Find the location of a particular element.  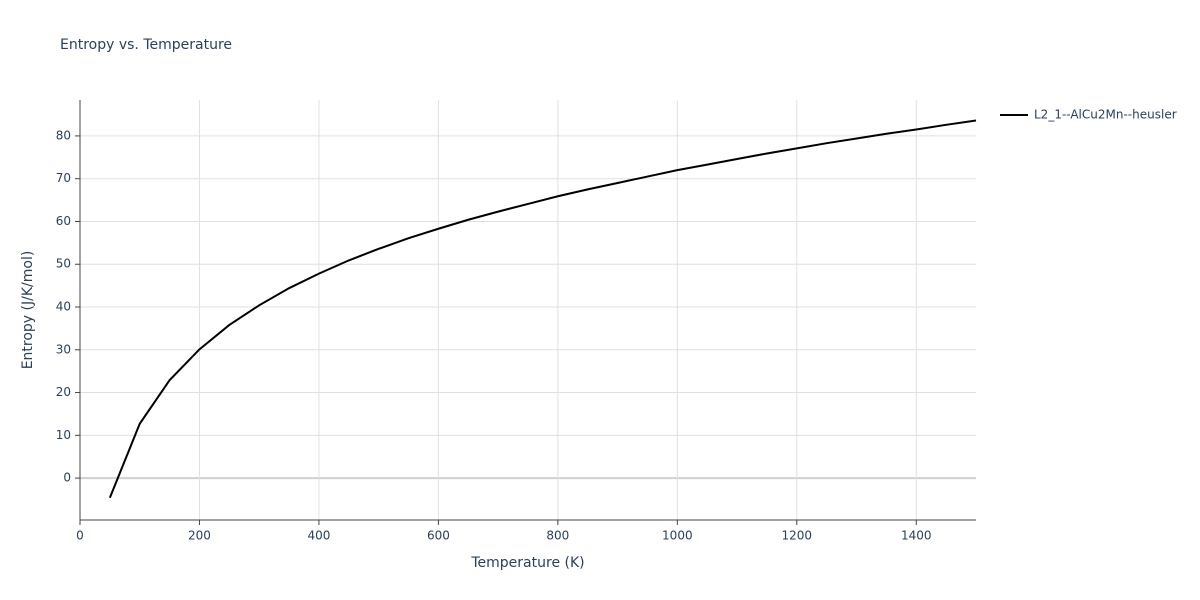

y-tick-label: 80 is located at coordinates (63, 135).